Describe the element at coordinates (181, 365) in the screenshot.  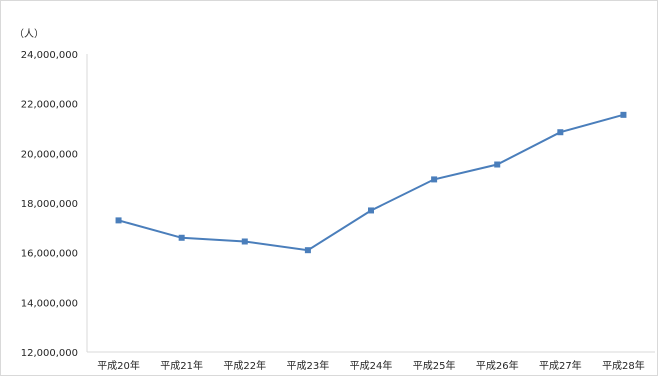
I see `x-tick-label: 平成21年` at that location.